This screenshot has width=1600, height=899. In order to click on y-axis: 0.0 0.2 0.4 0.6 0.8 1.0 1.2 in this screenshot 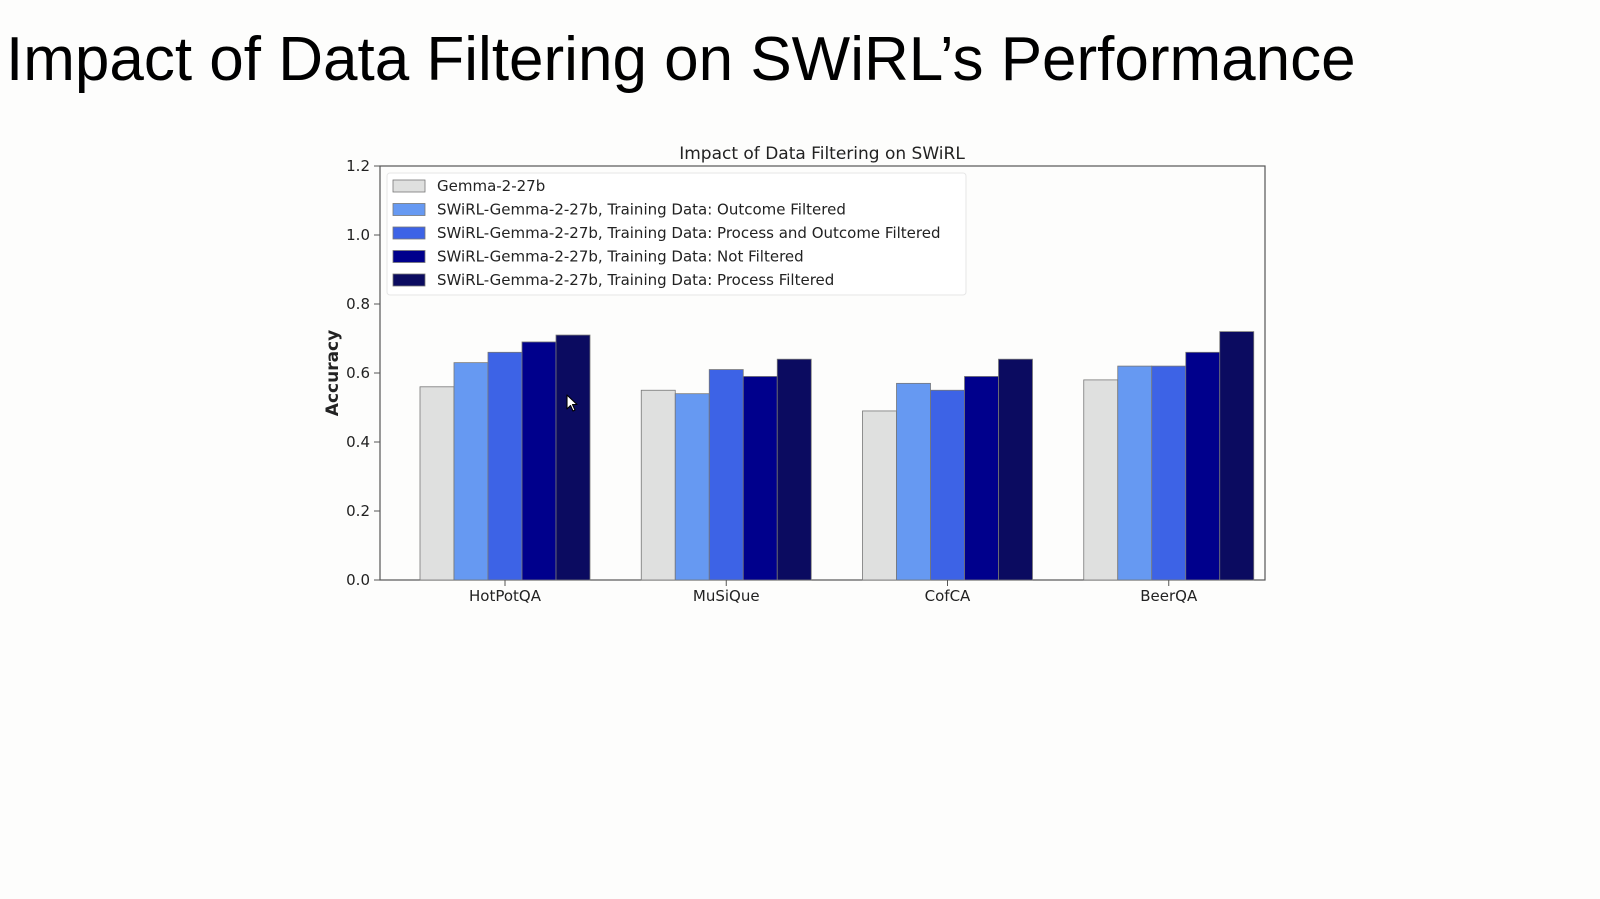, I will do `click(363, 373)`.